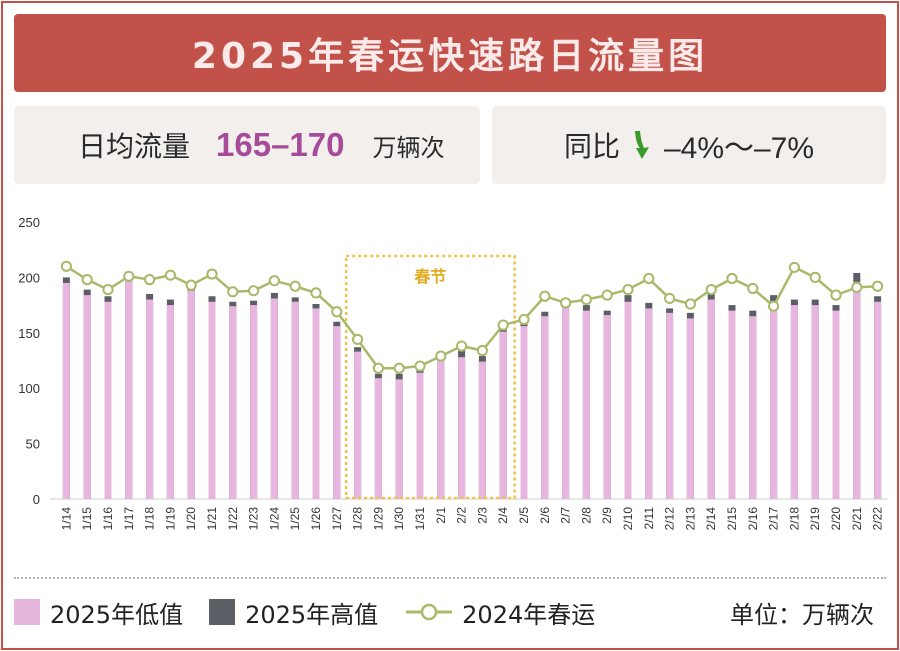  Describe the element at coordinates (732, 519) in the screenshot. I see `x-tick-label: 2/15` at that location.